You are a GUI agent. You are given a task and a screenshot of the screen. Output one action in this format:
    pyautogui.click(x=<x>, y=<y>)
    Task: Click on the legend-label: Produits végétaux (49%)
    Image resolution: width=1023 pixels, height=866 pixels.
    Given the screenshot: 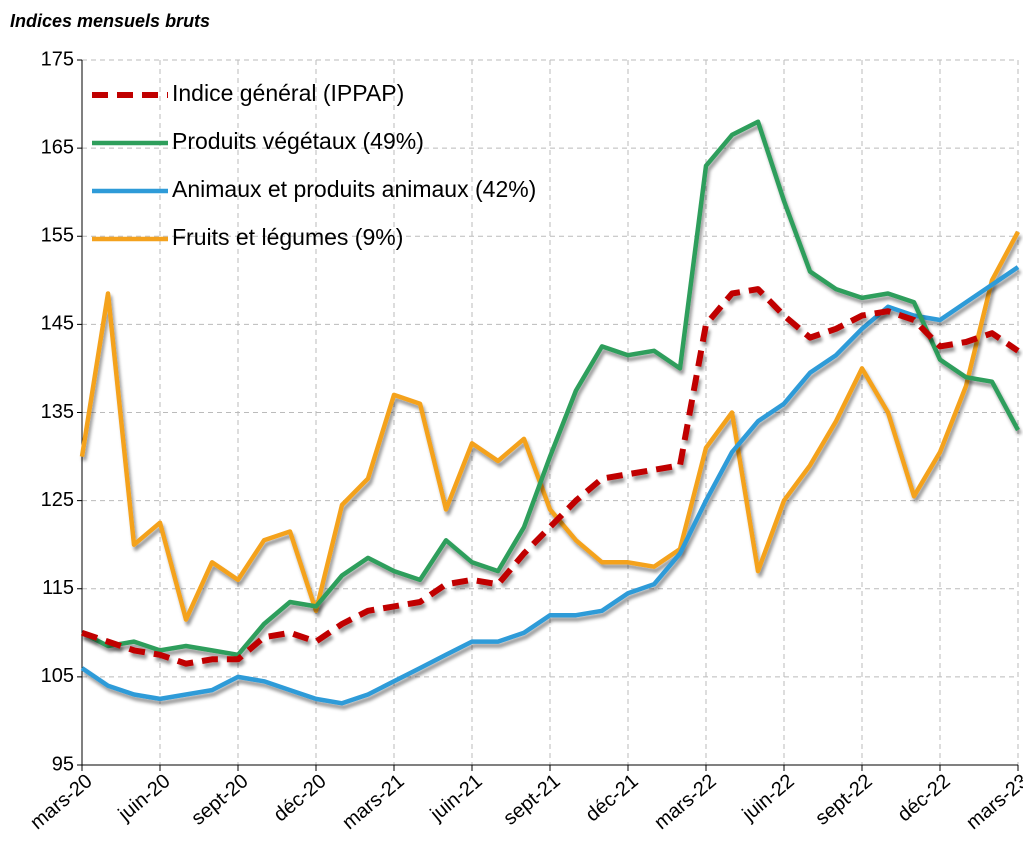 What is the action you would take?
    pyautogui.click(x=298, y=141)
    